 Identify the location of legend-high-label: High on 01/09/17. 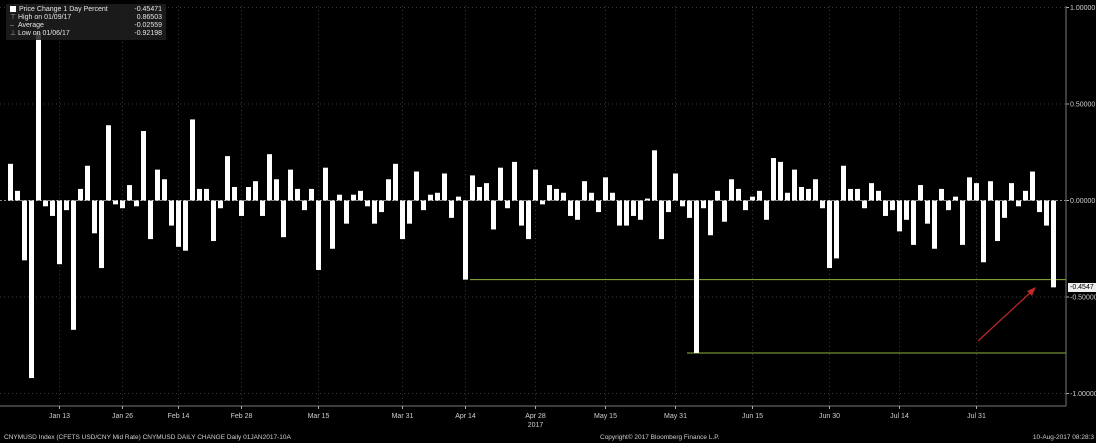
(45, 17).